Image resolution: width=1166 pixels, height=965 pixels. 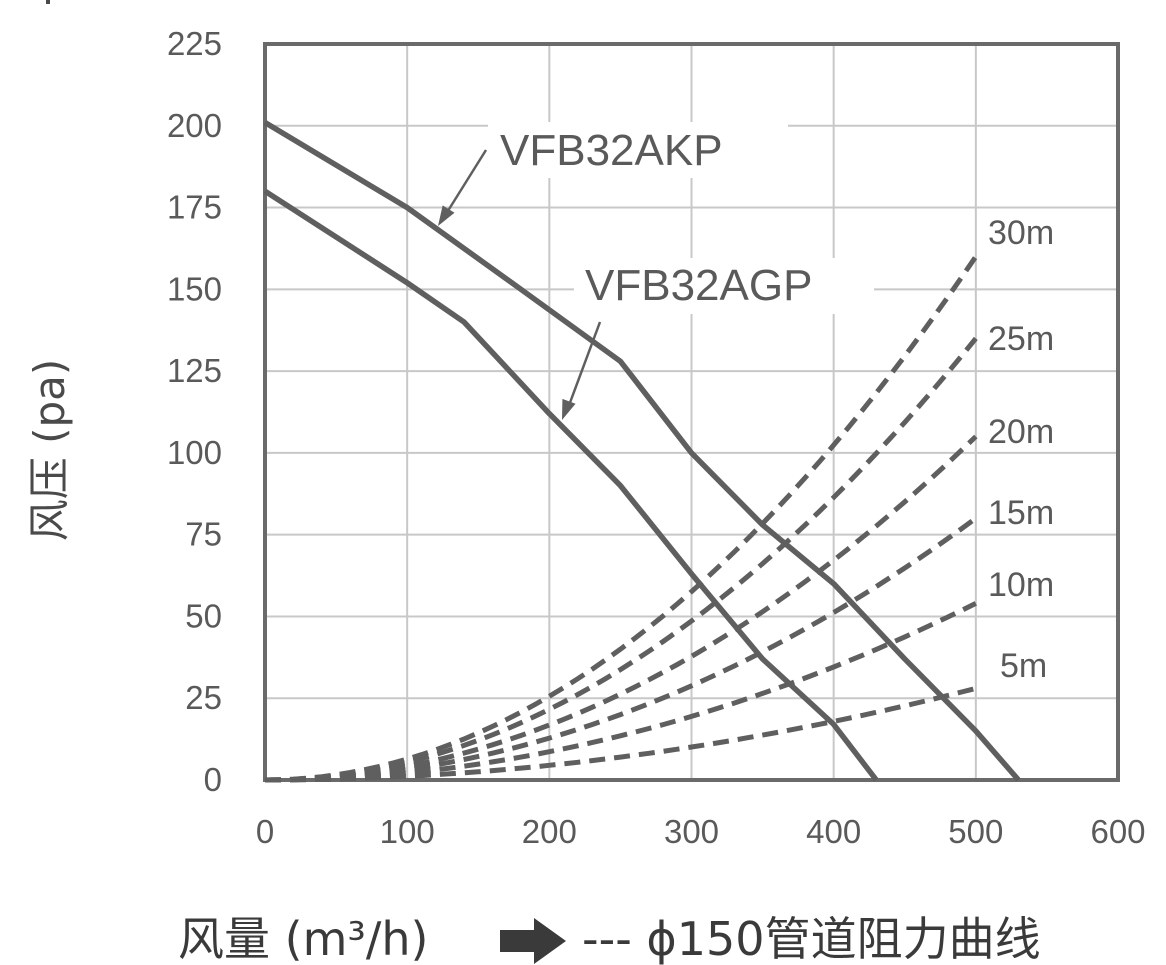 What do you see at coordinates (194, 43) in the screenshot?
I see `y-tick-label: 225` at bounding box center [194, 43].